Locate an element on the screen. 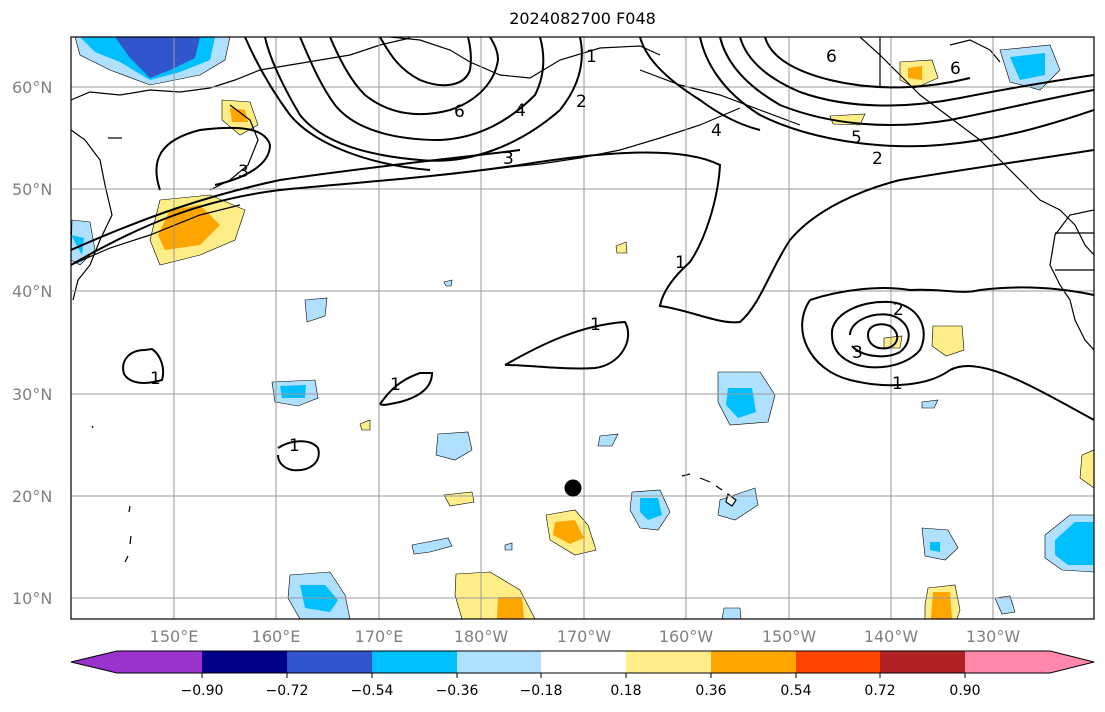 The width and height of the screenshot is (1105, 712). lon-label: 160°W is located at coordinates (686, 636).